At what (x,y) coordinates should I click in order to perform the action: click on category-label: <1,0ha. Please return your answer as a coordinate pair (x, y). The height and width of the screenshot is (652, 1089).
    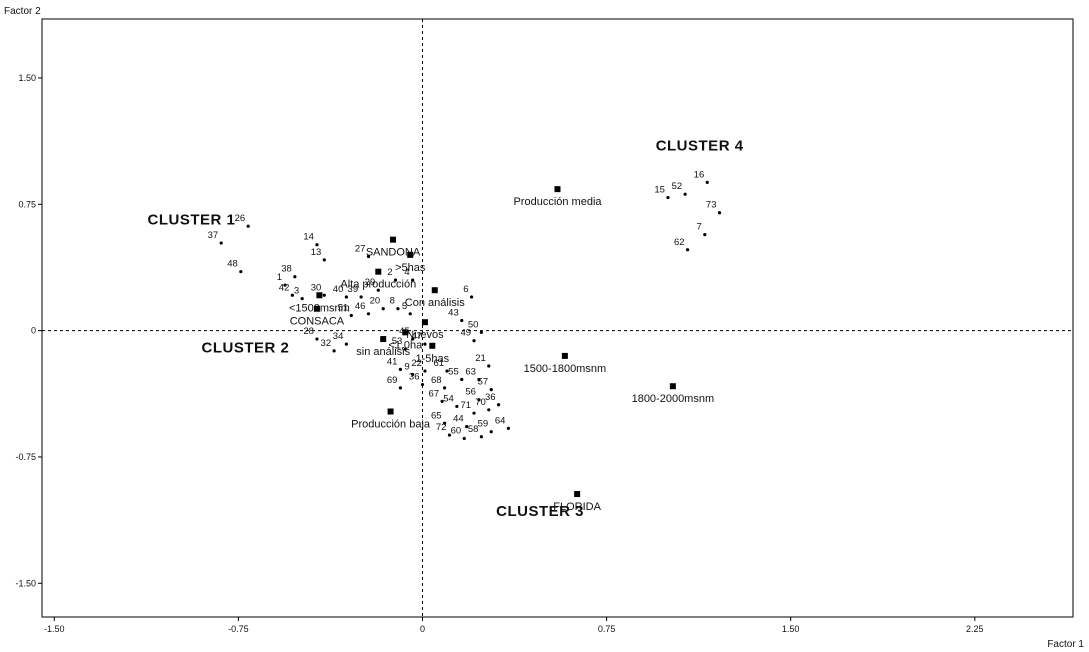
    Looking at the image, I should click on (405, 345).